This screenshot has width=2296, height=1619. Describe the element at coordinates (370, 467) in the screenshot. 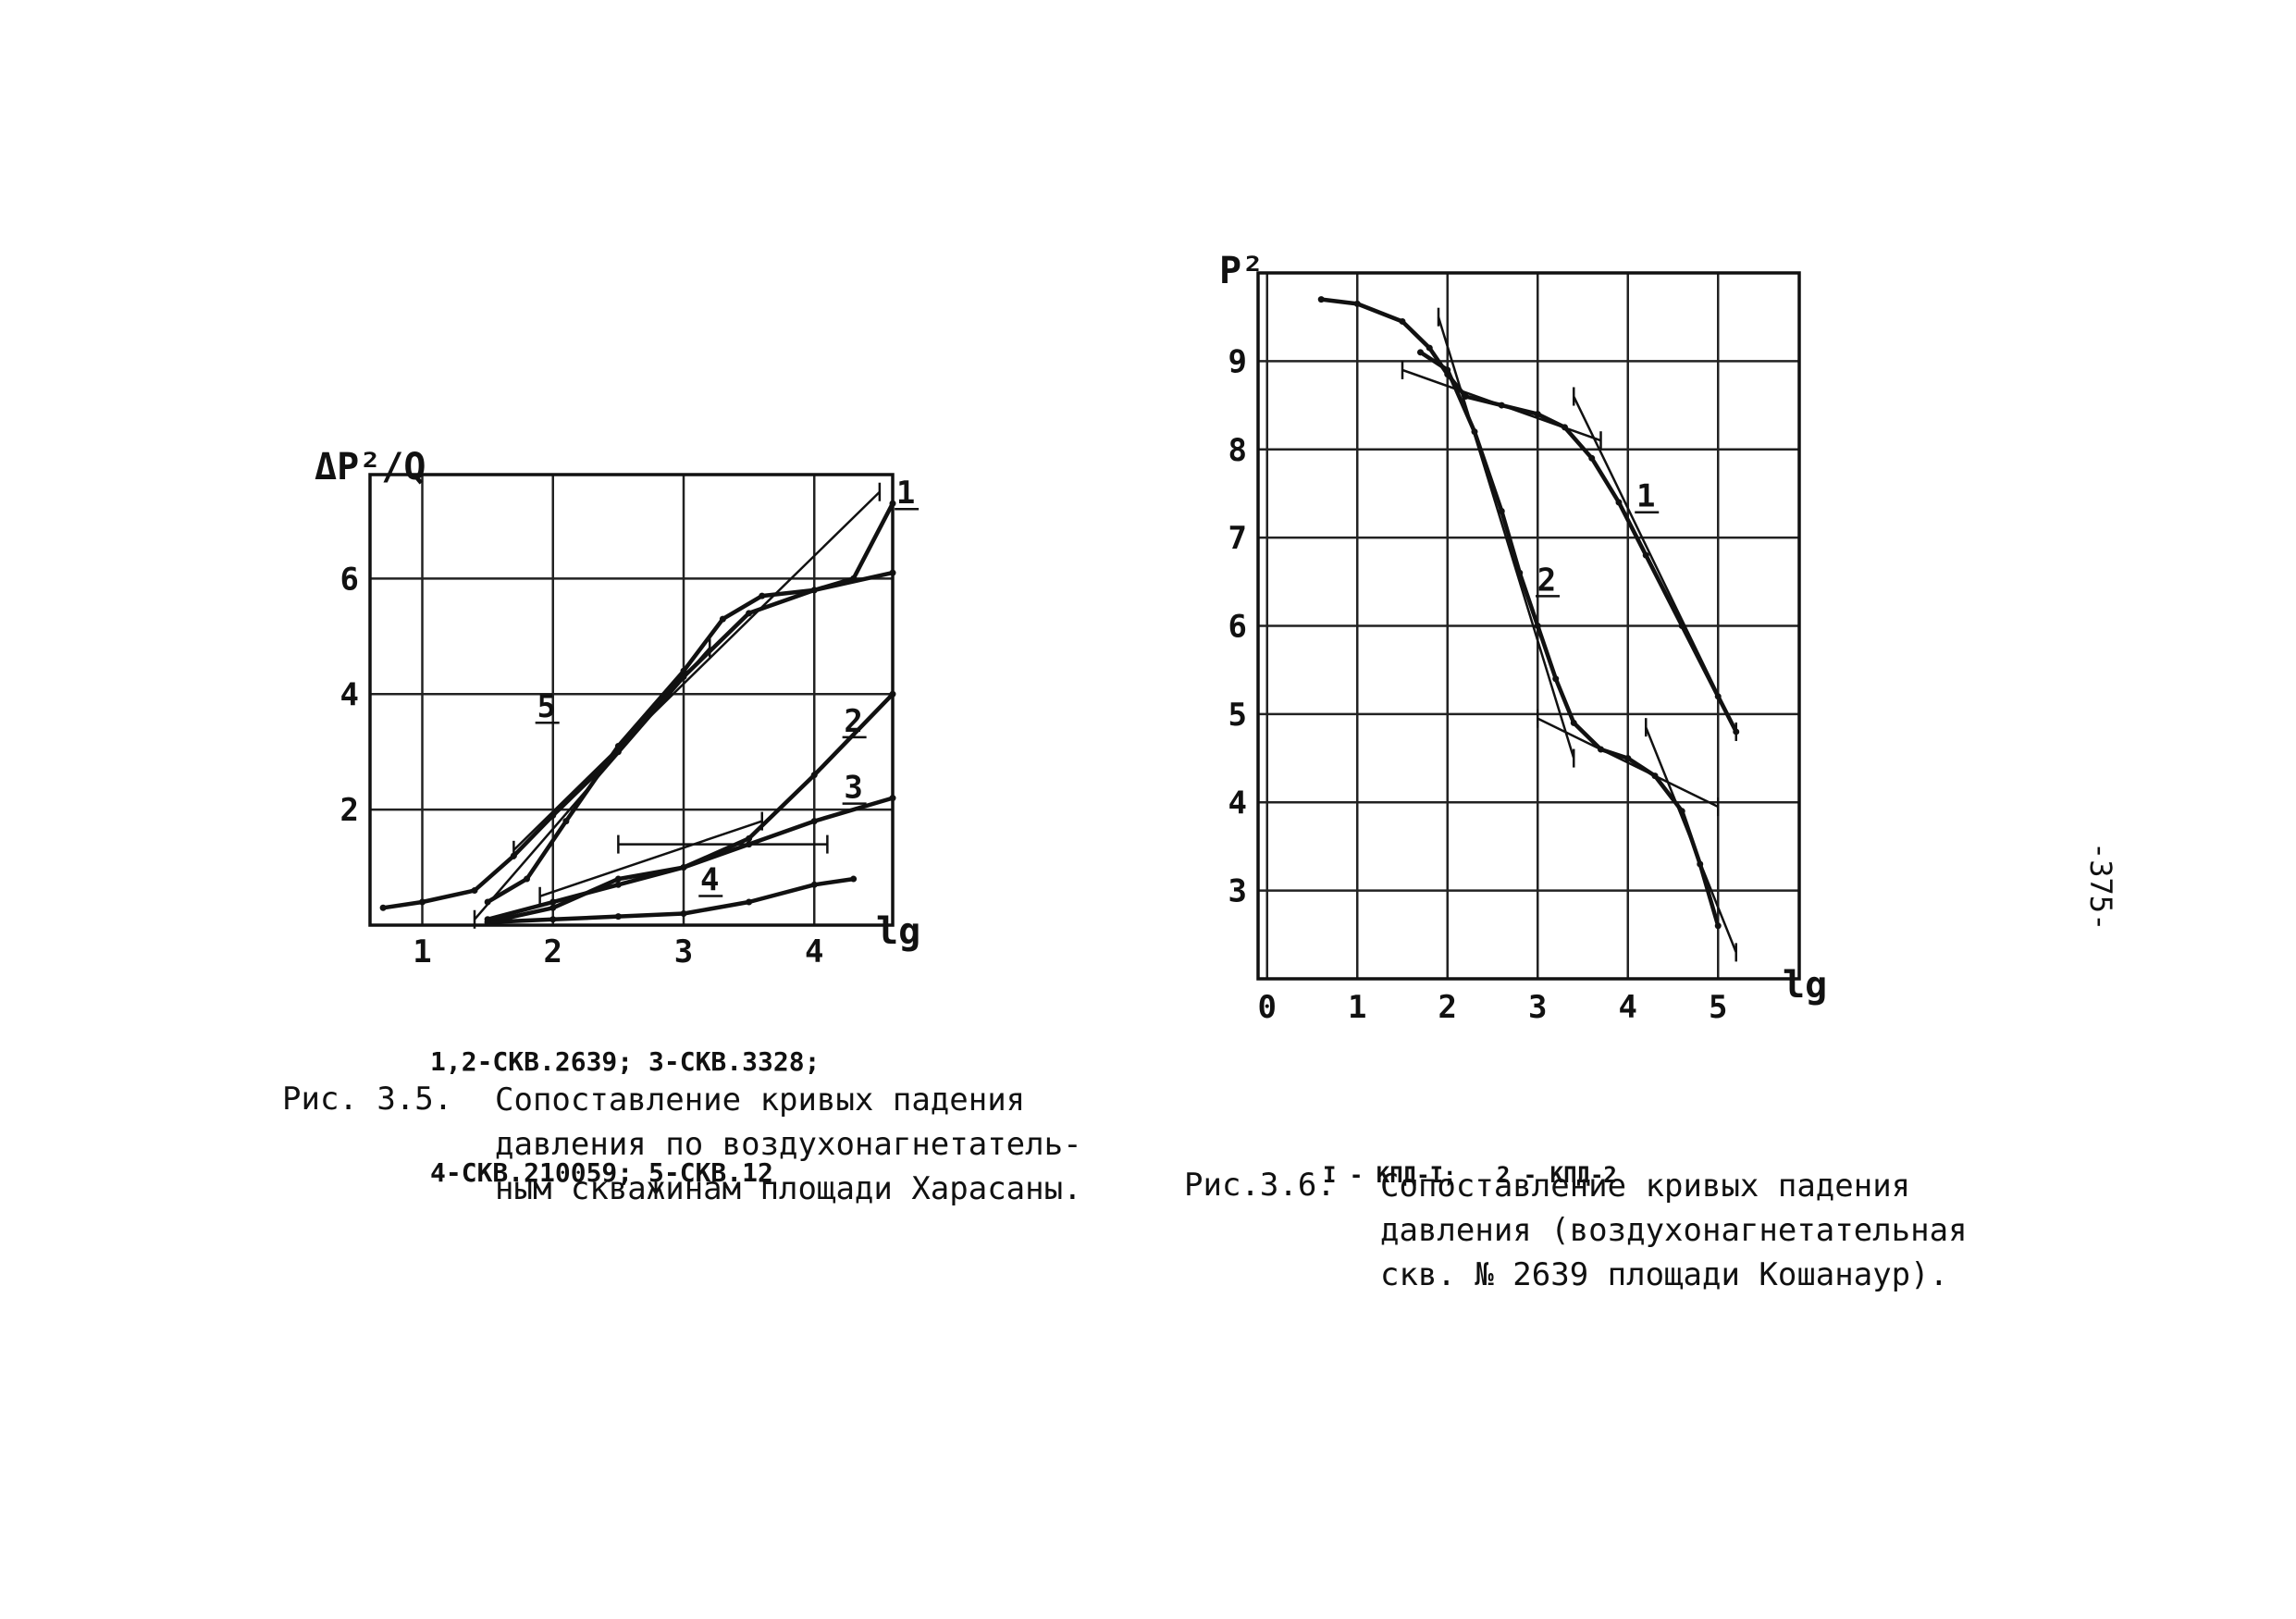

I see `y-axis-label: ΔP²/Q` at that location.